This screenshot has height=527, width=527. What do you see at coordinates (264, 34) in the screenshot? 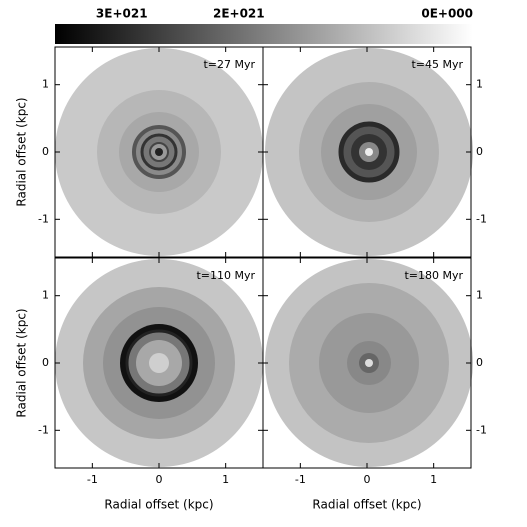
I see `colorbar` at bounding box center [264, 34].